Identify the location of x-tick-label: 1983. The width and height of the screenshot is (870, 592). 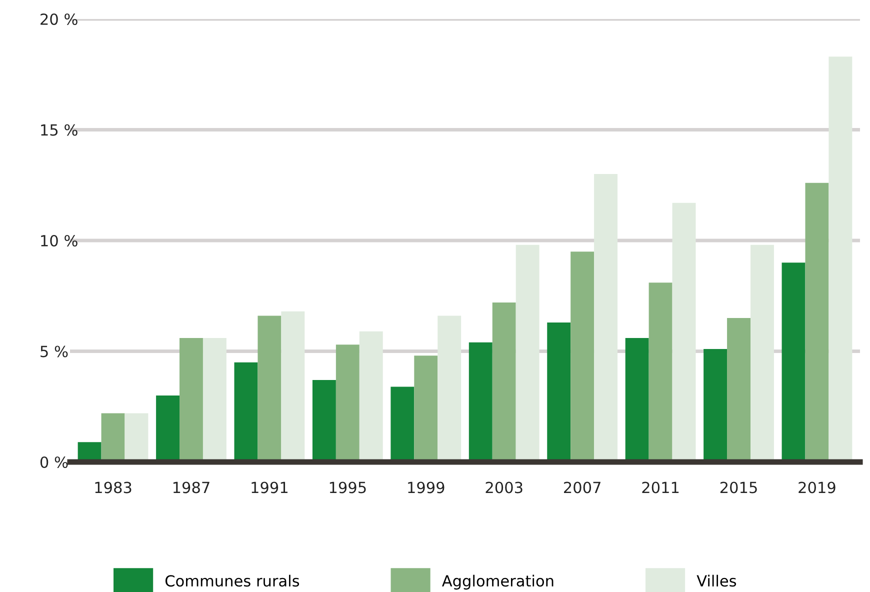
(113, 488).